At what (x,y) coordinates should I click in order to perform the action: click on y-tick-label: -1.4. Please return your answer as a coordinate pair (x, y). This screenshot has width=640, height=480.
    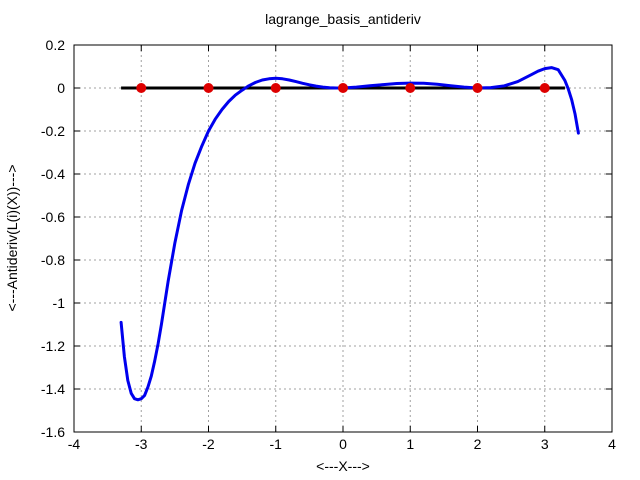
    Looking at the image, I should click on (53, 389).